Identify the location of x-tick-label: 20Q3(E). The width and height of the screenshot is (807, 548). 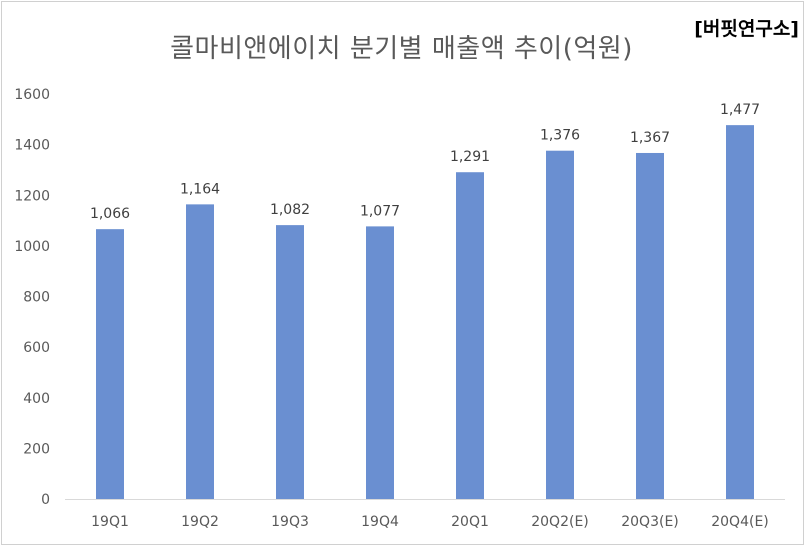
(650, 522).